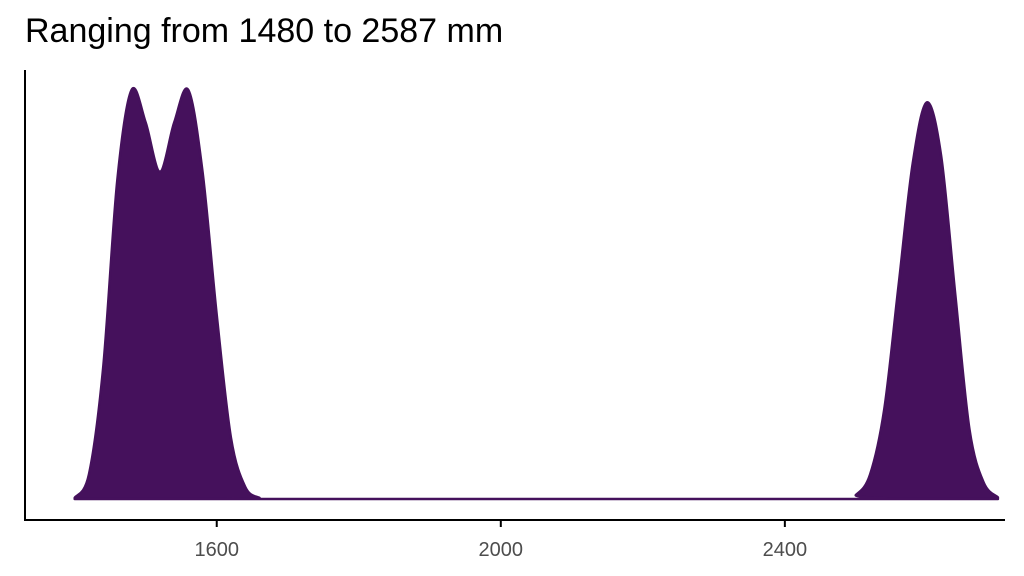 The width and height of the screenshot is (1024, 576). Describe the element at coordinates (501, 550) in the screenshot. I see `x-tick-label: 2000` at that location.